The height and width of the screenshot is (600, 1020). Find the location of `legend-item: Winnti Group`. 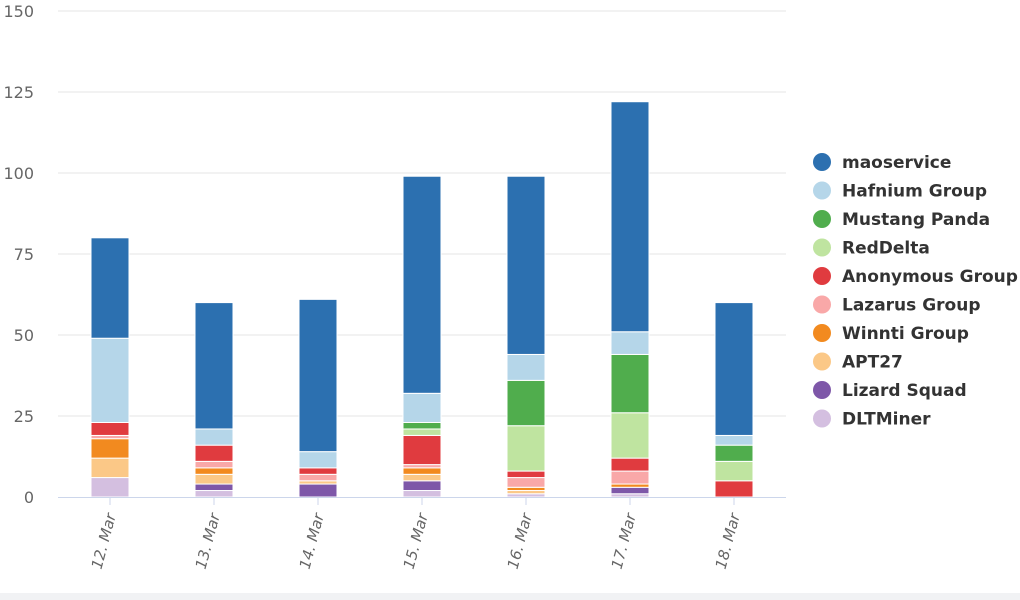

legend-item: Winnti Group is located at coordinates (891, 334).